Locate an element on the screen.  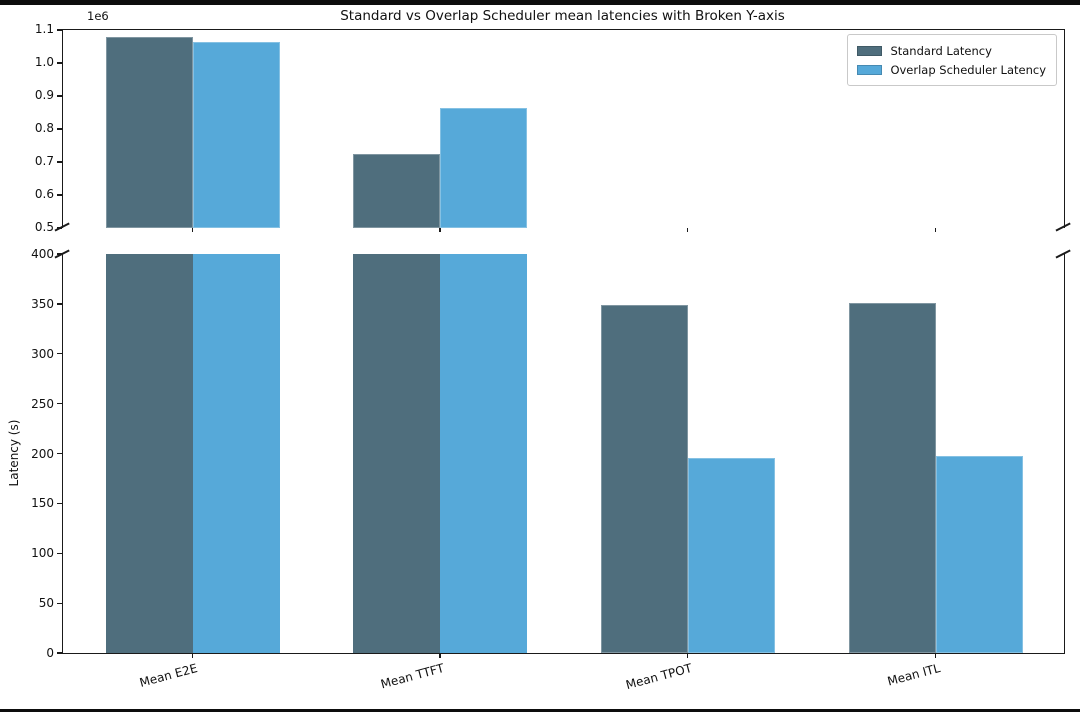
top-x-tick-mean-e2e is located at coordinates (193, 230).